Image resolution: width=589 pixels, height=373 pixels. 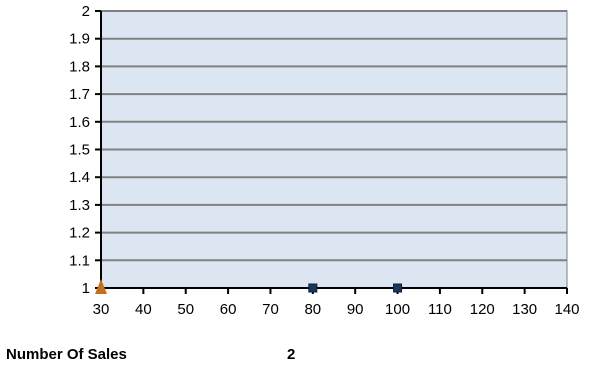 I want to click on y-tick-label-0: 2, so click(x=86, y=11).